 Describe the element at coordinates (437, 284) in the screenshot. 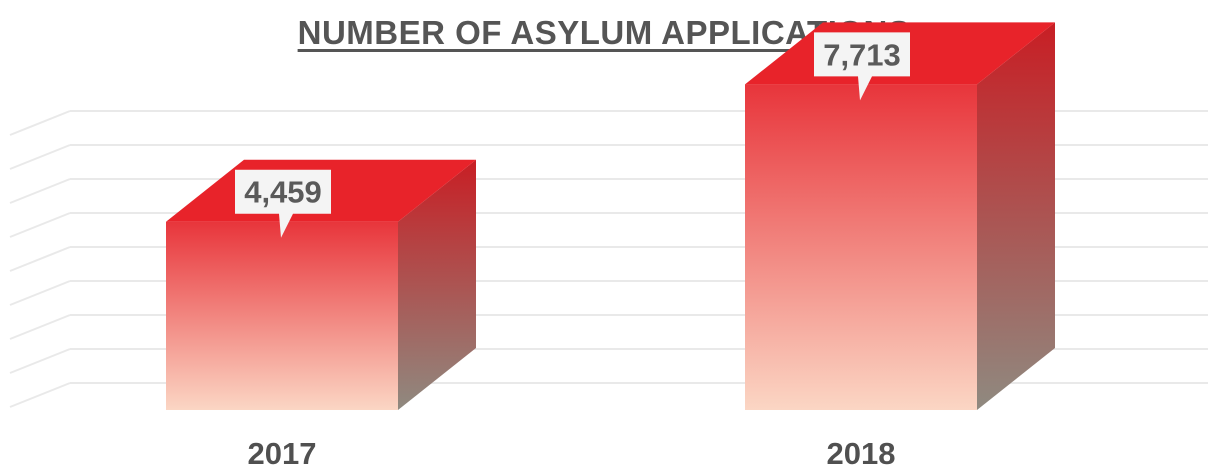

I see `bar-side-2017` at that location.